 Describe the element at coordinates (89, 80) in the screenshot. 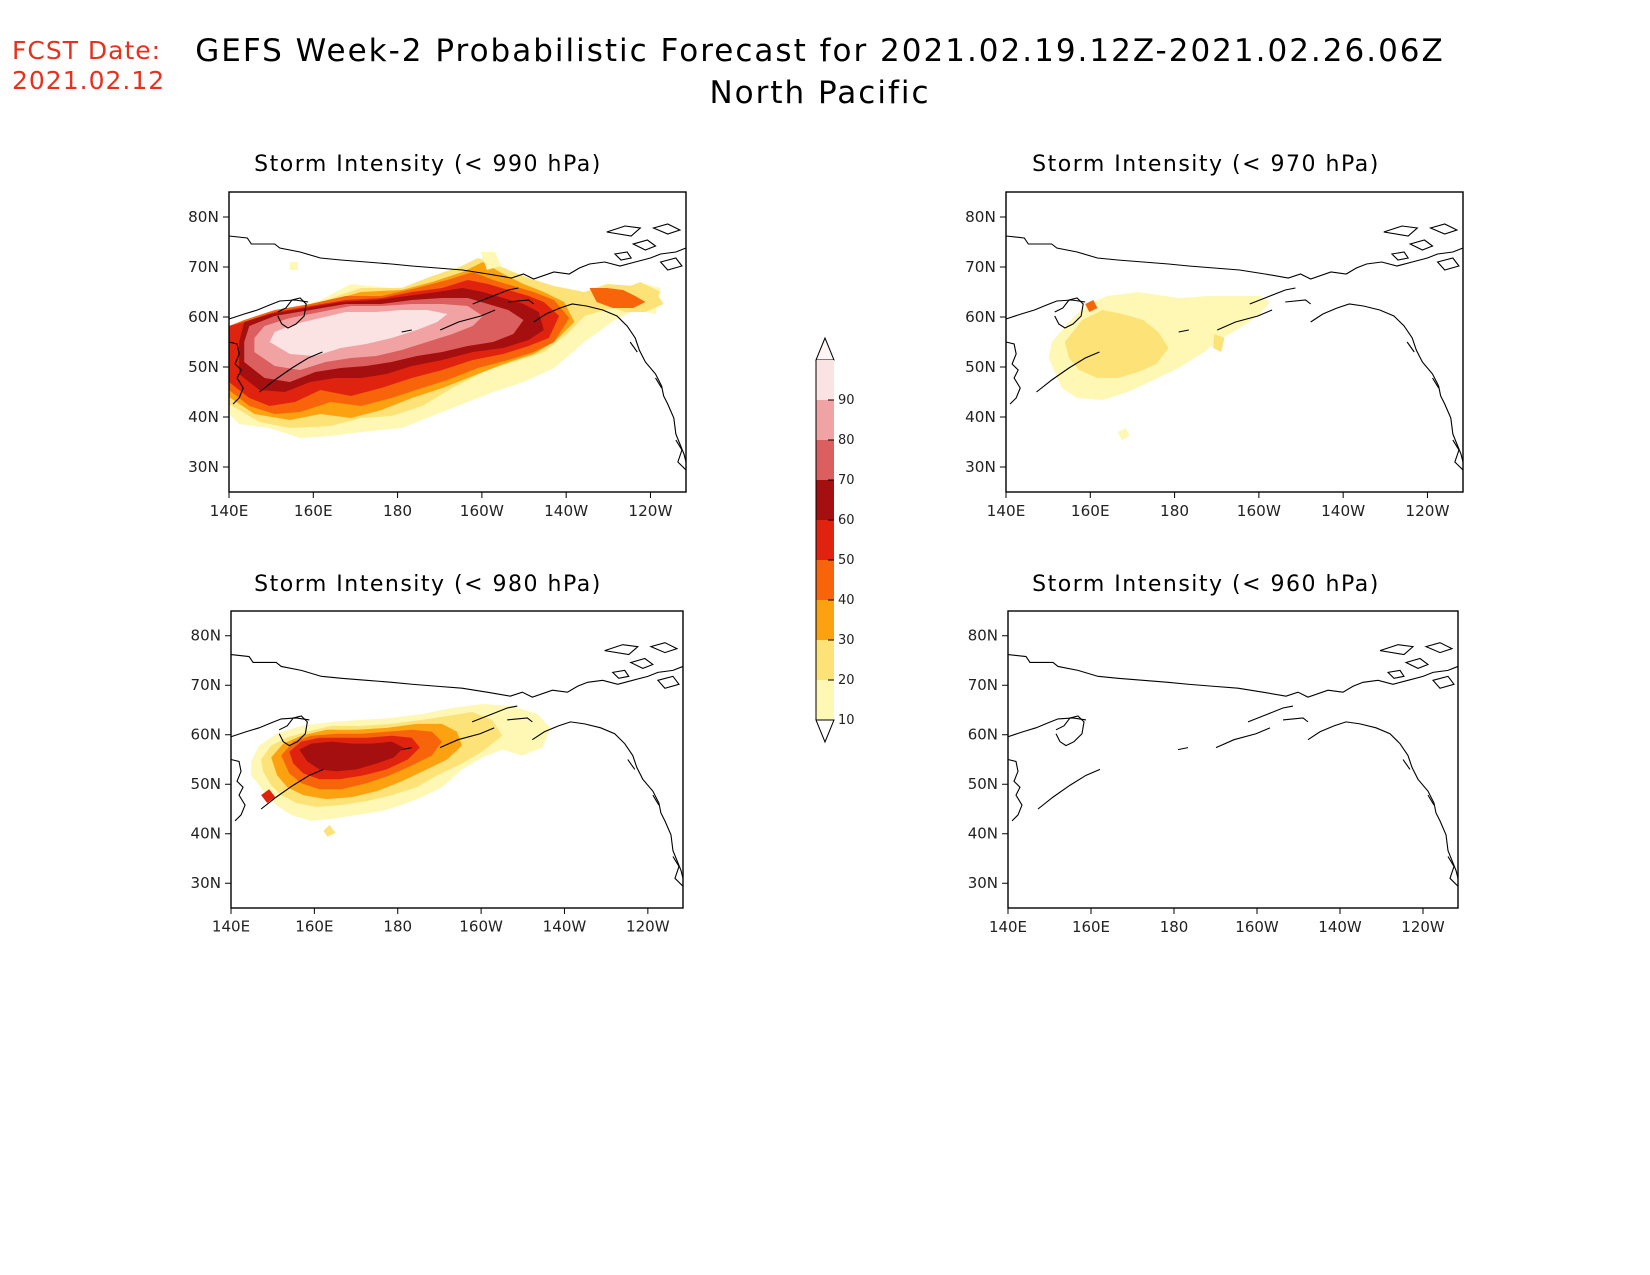

I see `fcst-date-value: 2021.02.12` at that location.